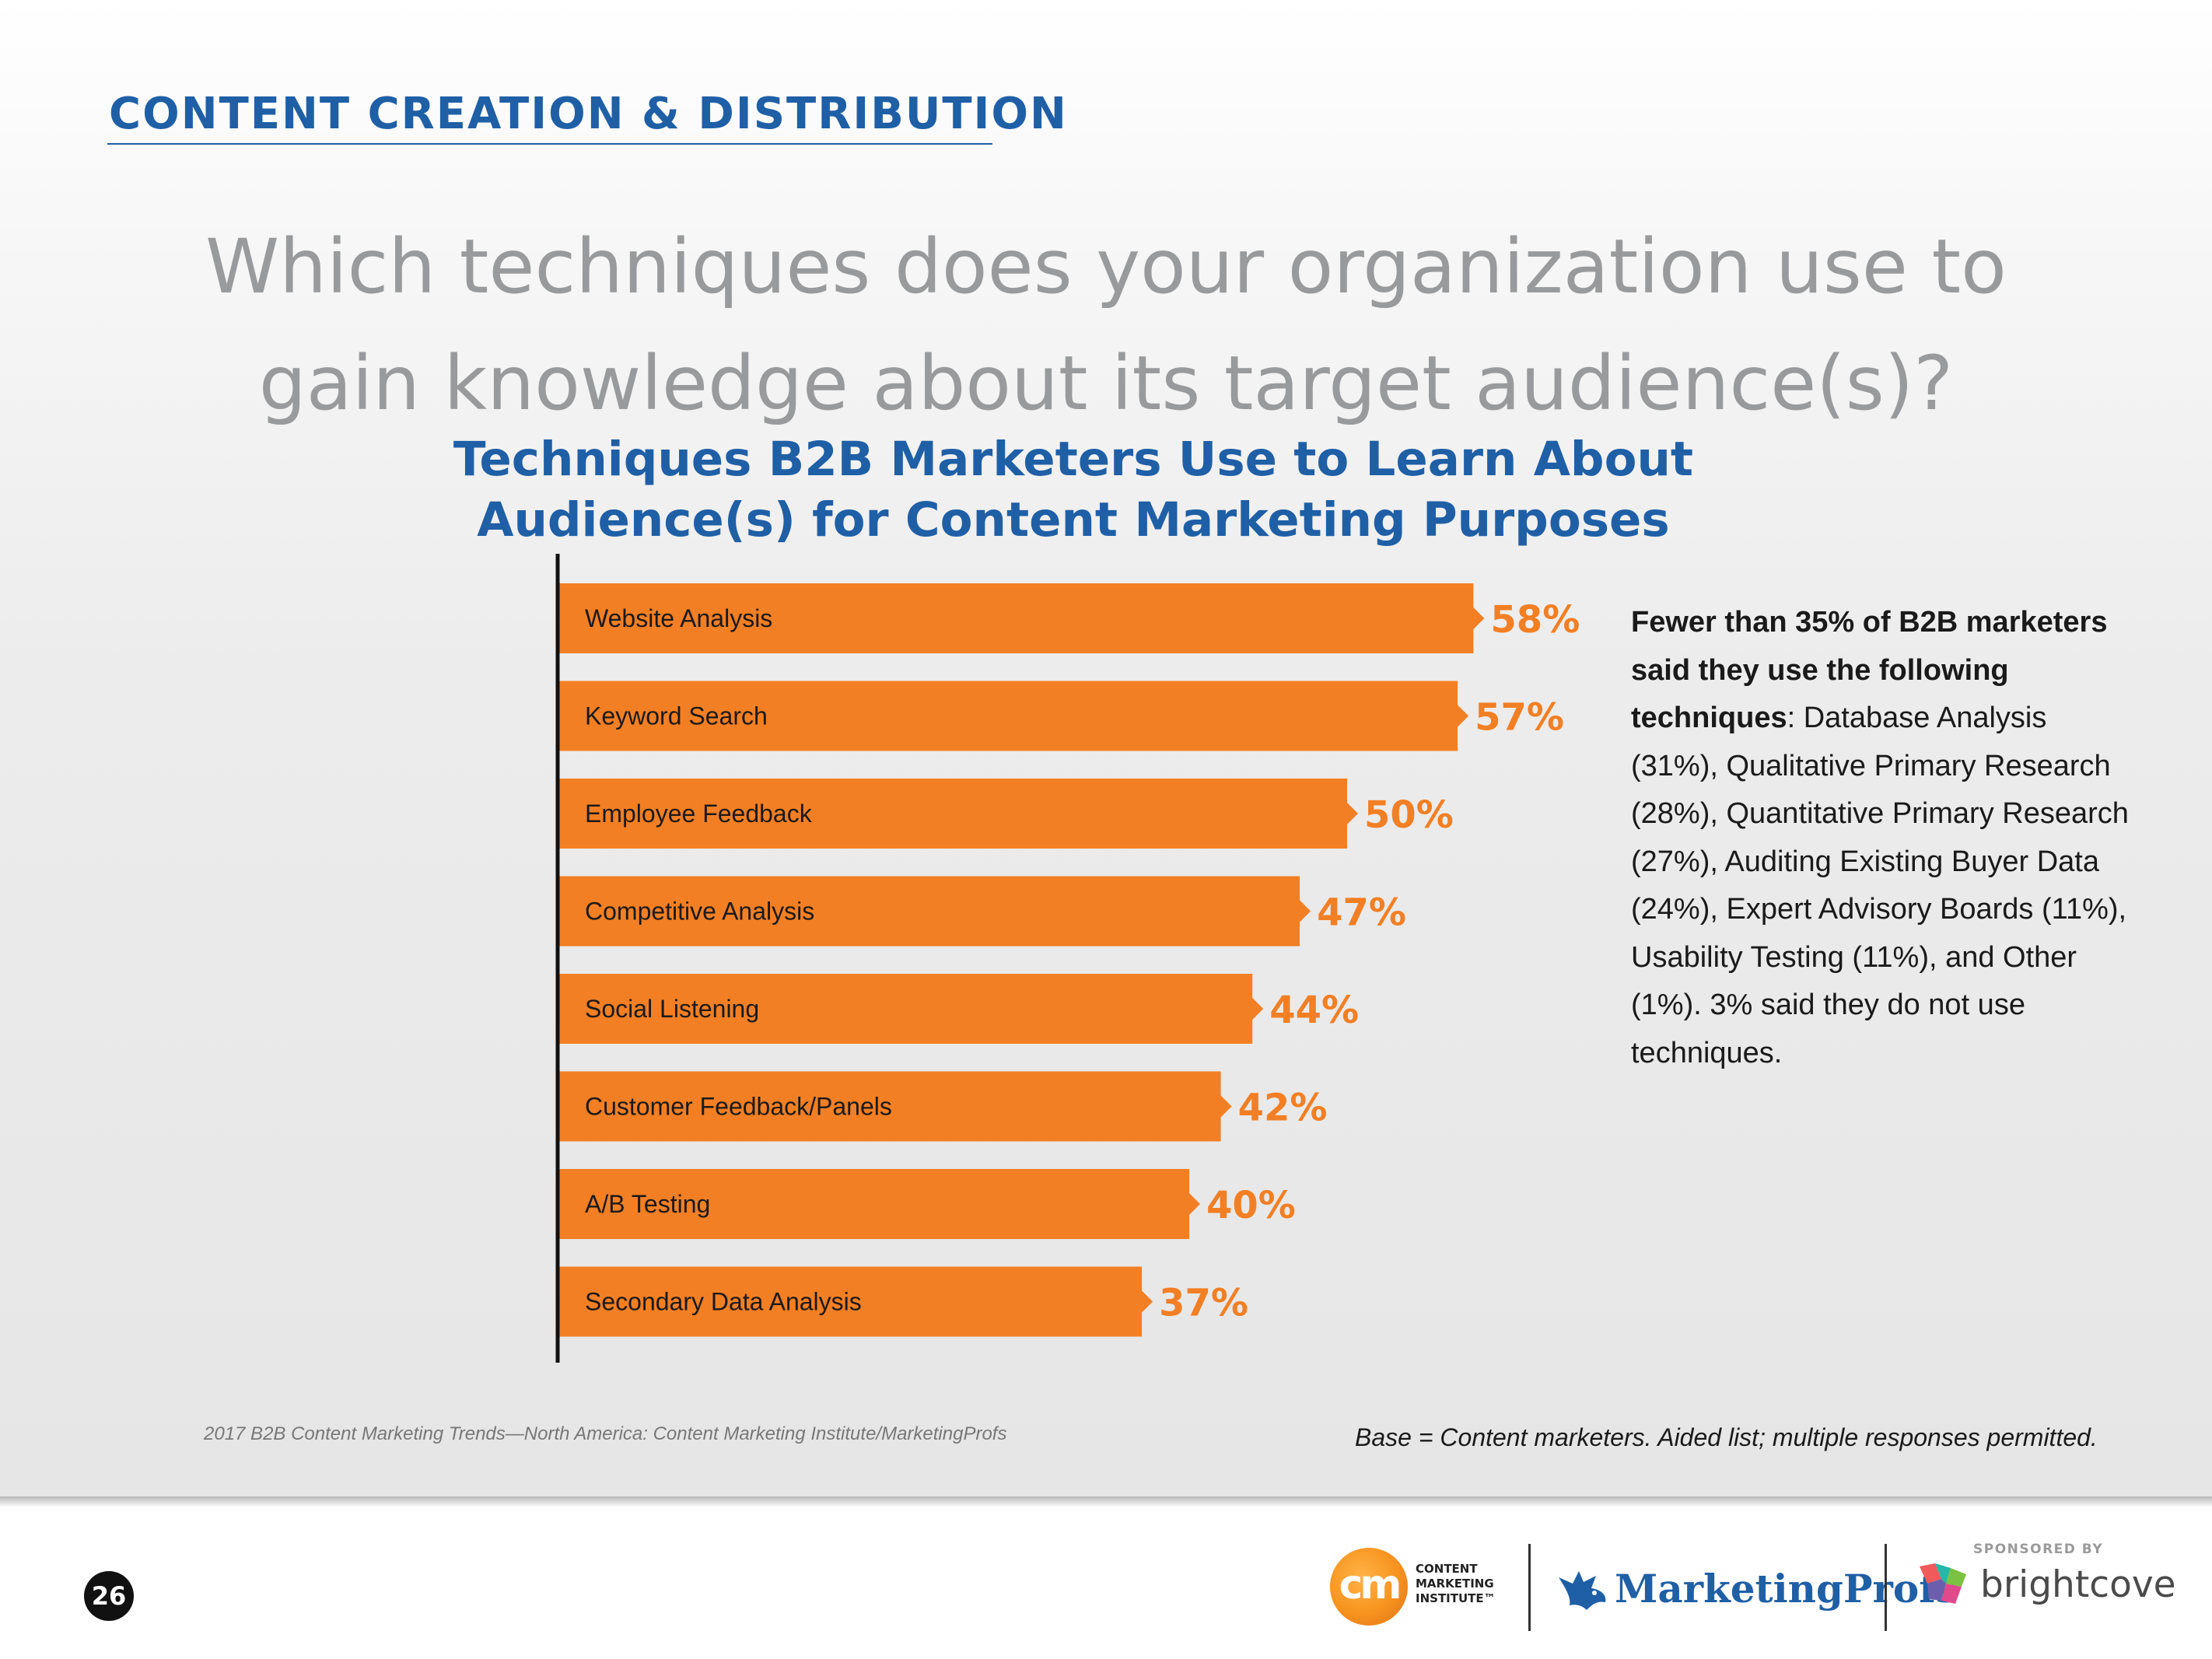  I want to click on section-title-underline, so click(549, 144).